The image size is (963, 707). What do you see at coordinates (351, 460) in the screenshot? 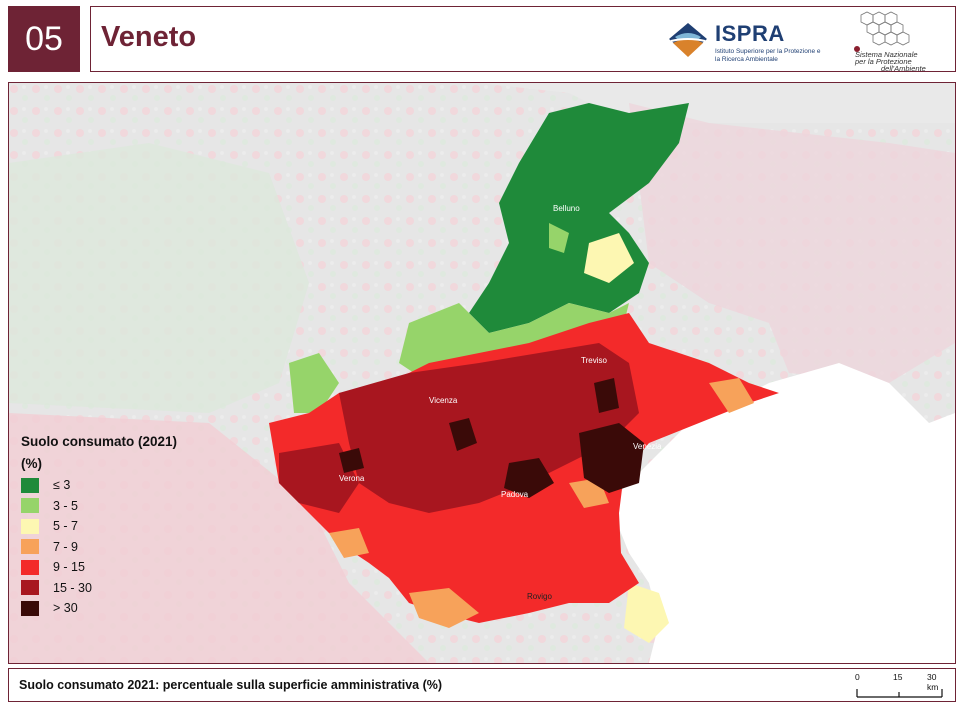
I see `verona-core` at bounding box center [351, 460].